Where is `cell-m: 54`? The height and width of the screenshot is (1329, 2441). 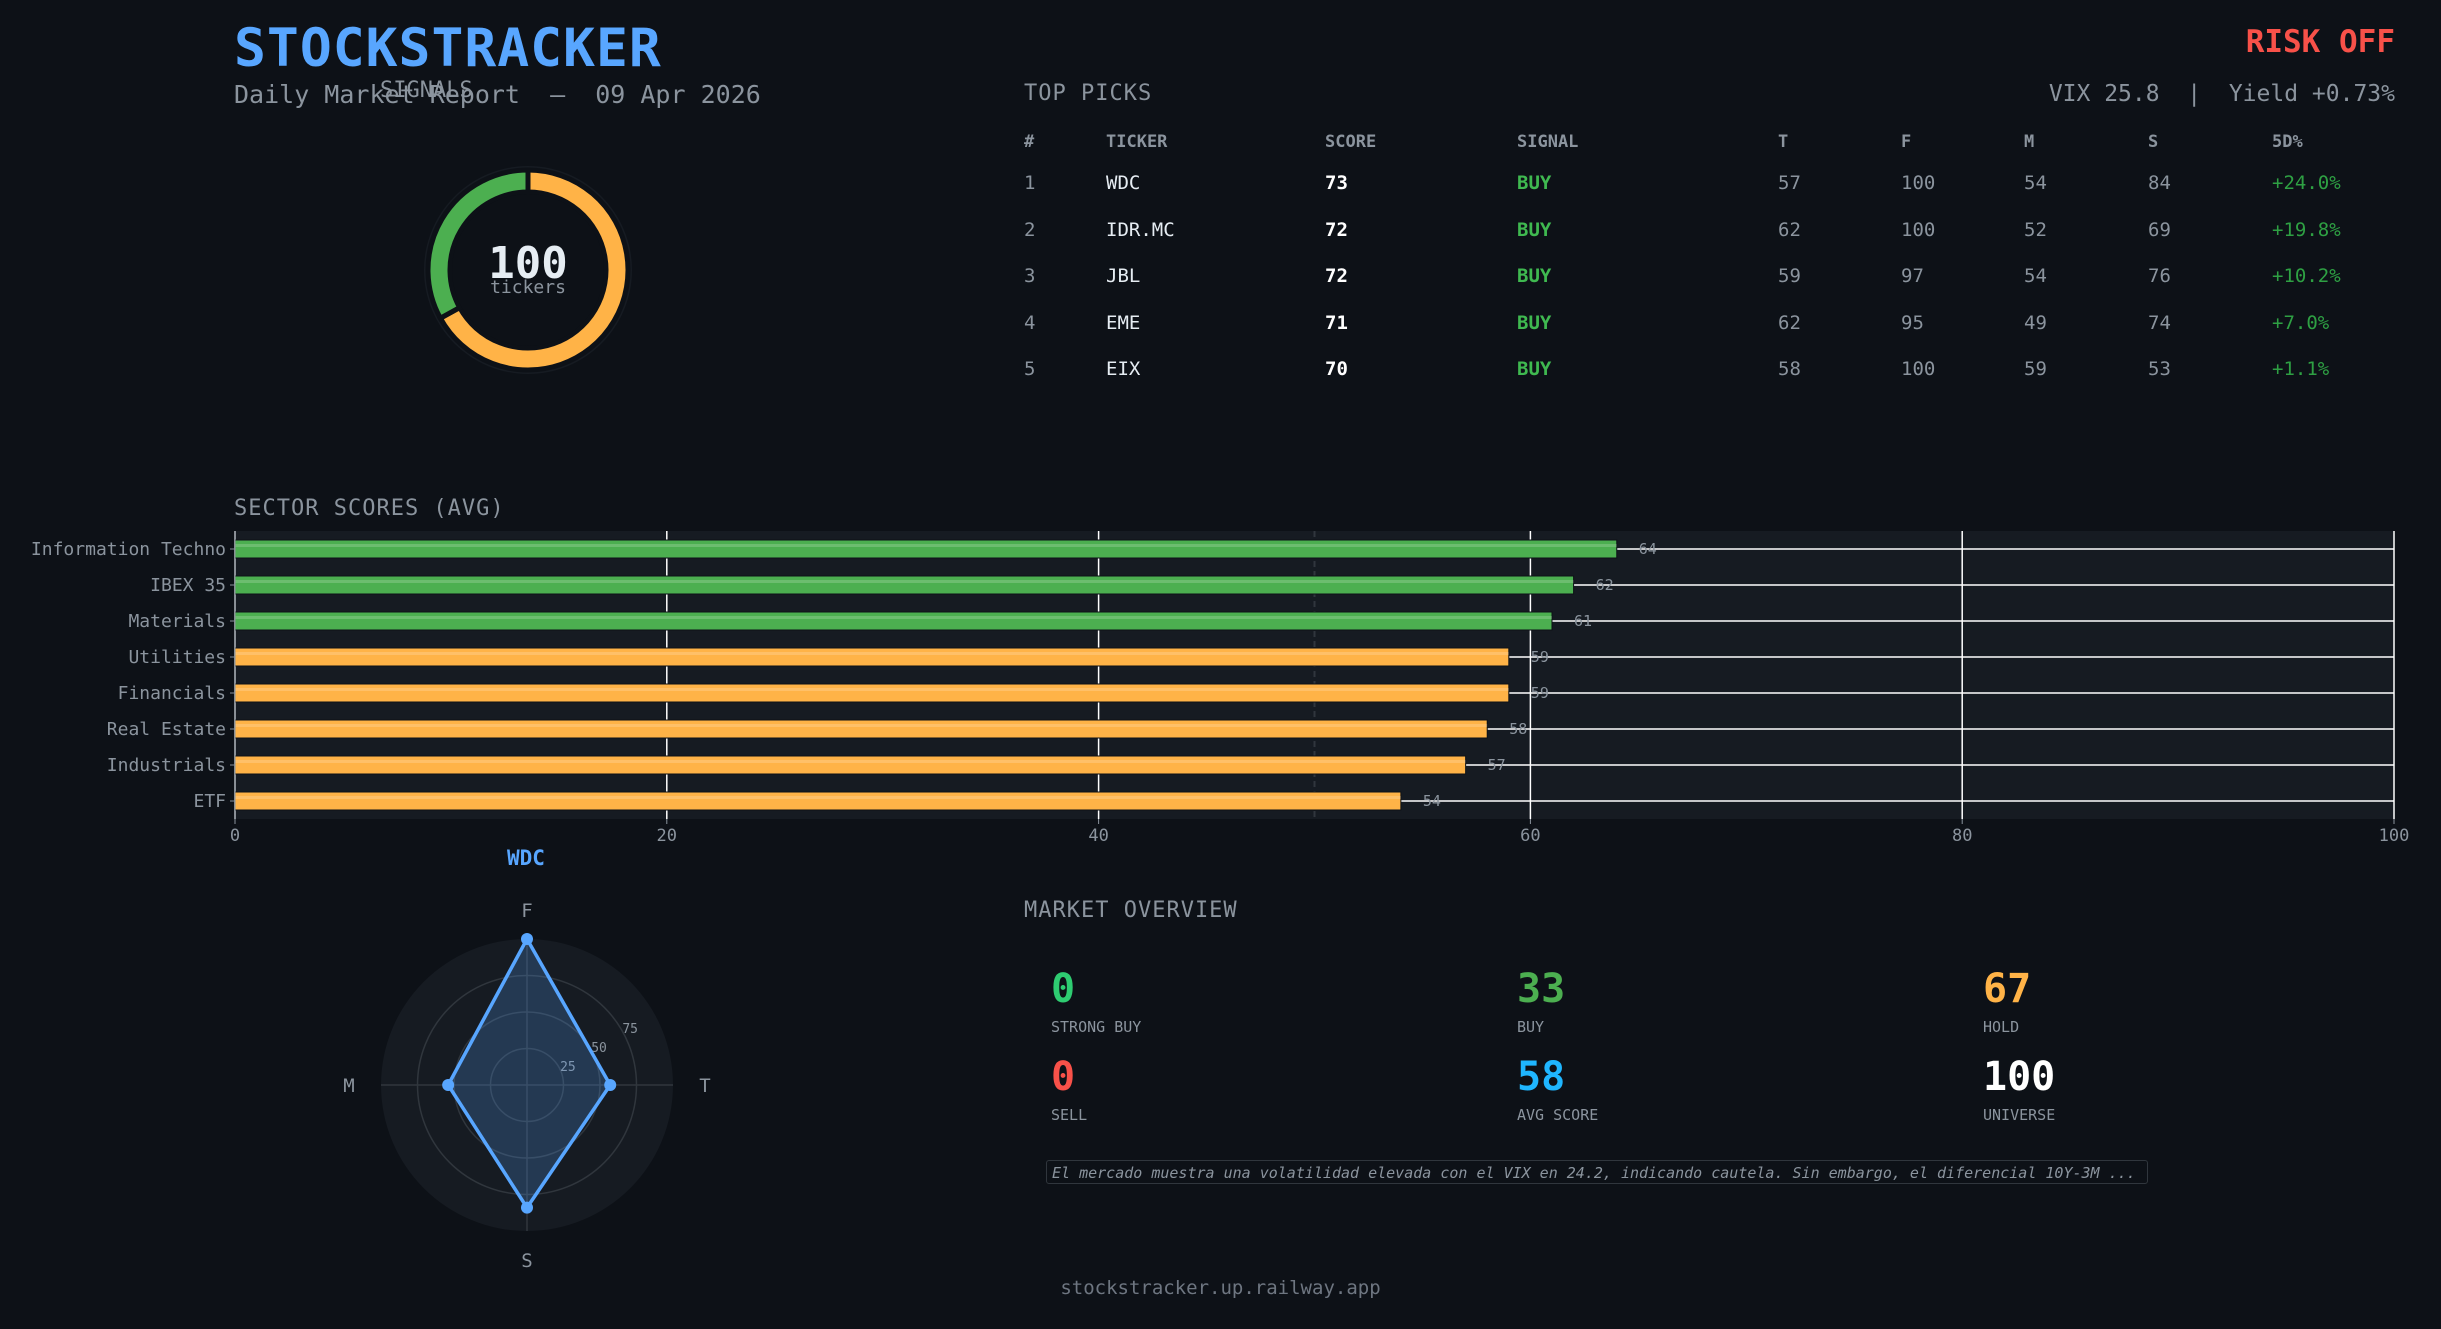
cell-m: 54 is located at coordinates (2035, 183).